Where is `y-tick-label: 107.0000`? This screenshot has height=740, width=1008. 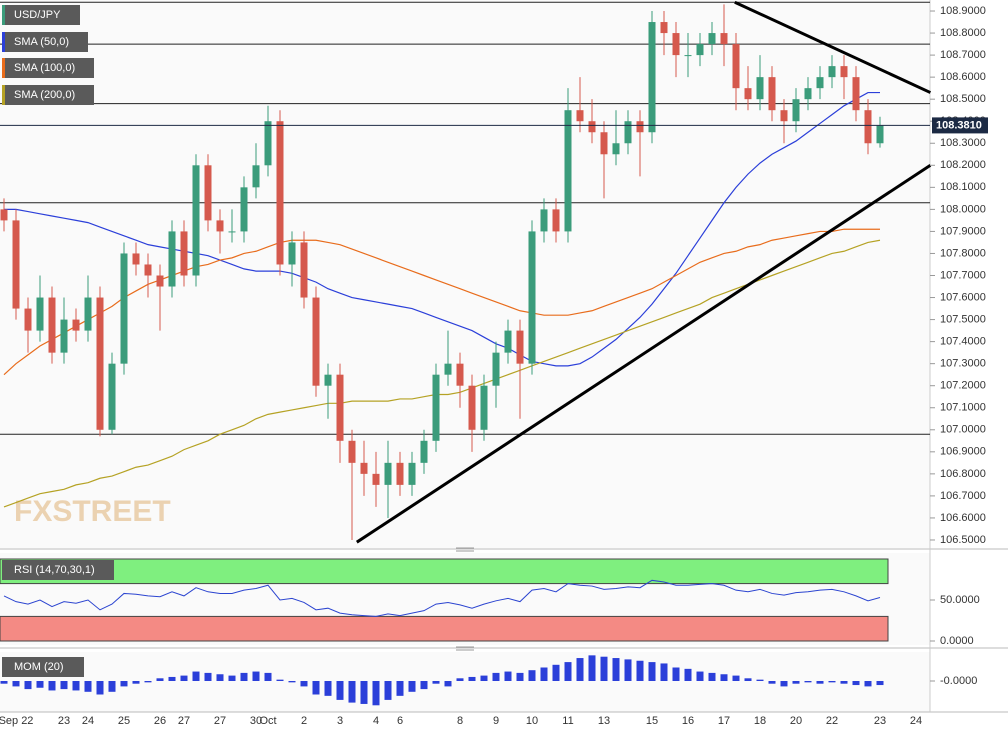 y-tick-label: 107.0000 is located at coordinates (963, 430).